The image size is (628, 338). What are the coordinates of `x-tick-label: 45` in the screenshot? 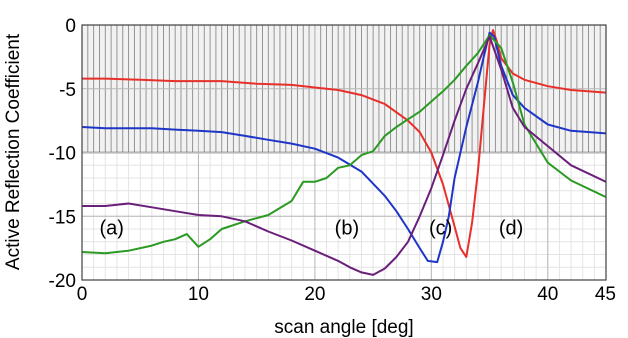 It's located at (605, 294).